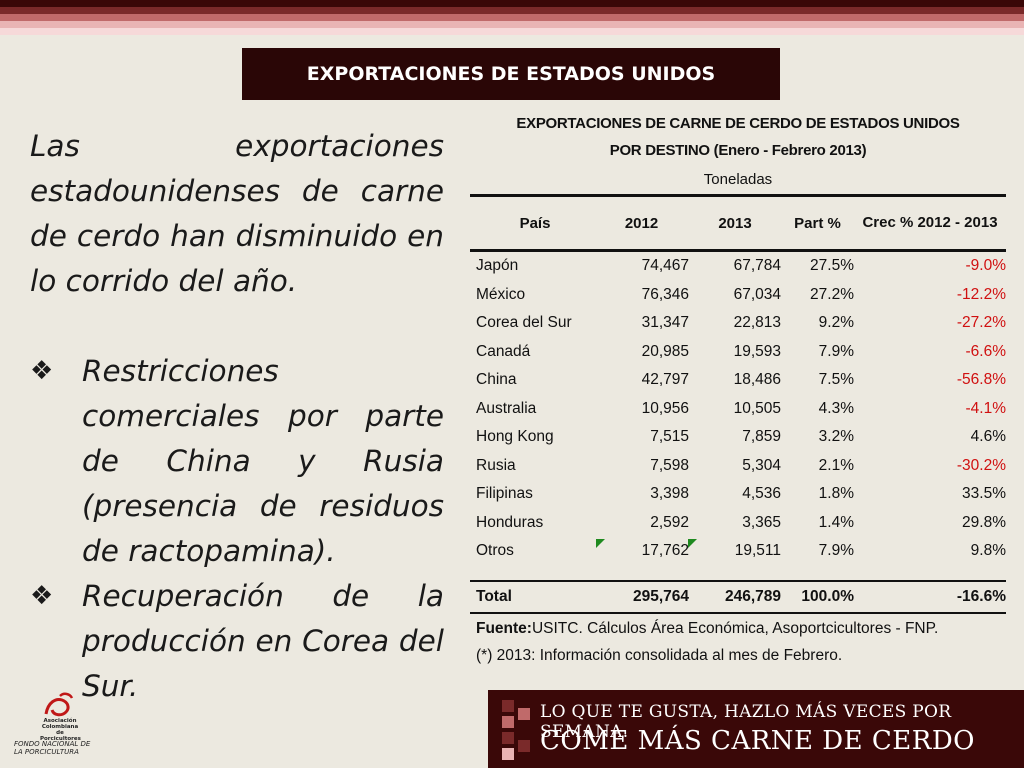 The width and height of the screenshot is (1024, 768). I want to click on table-cell: -12.2%, so click(981, 294).